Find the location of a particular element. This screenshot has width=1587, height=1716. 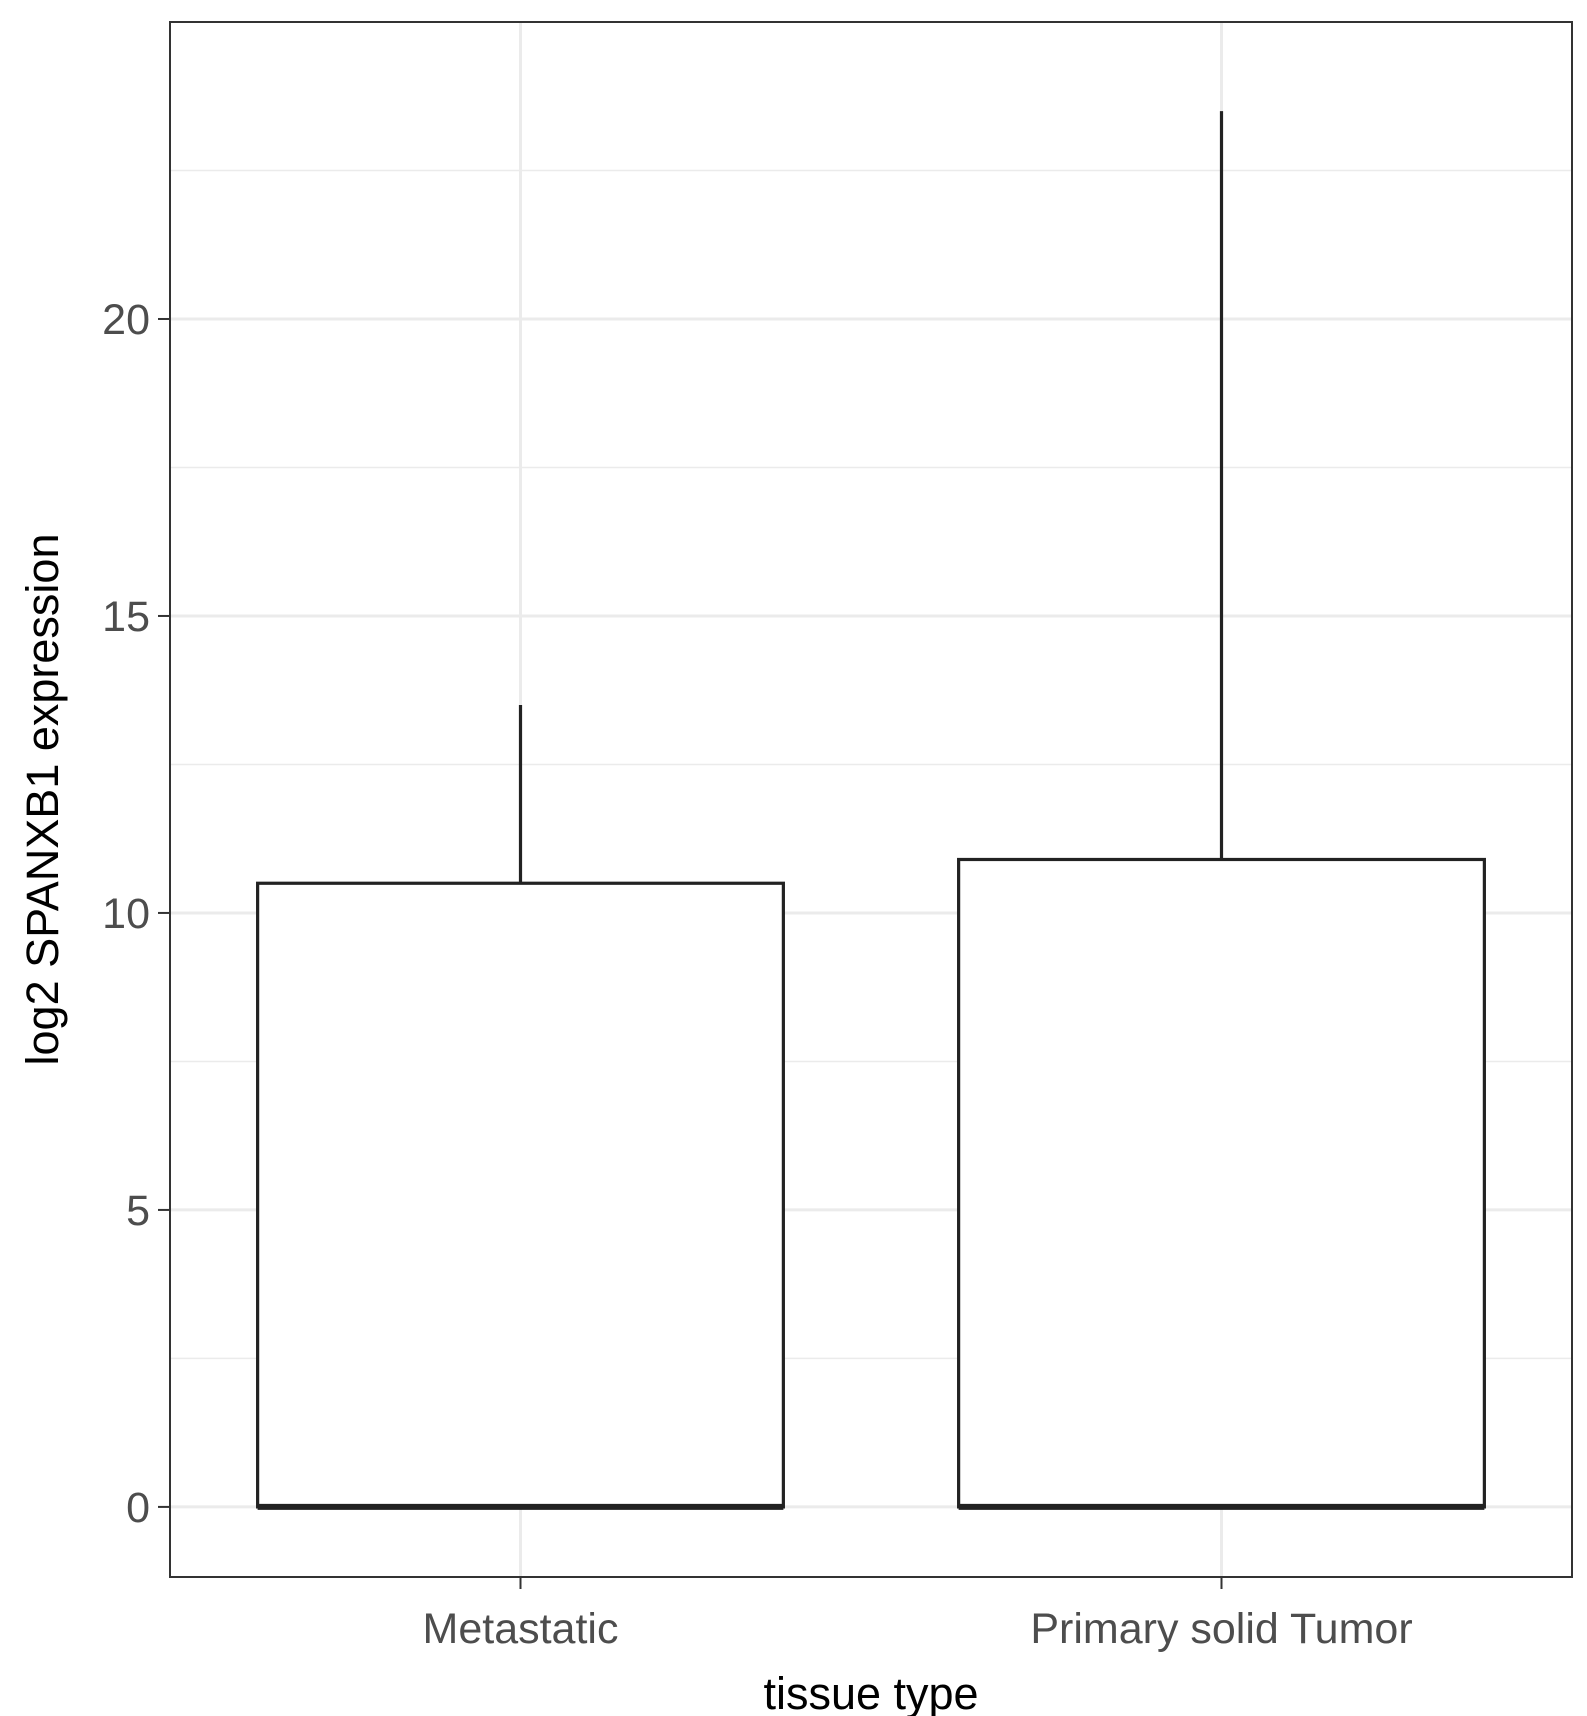

x-axis-title: tissue type is located at coordinates (870, 1692).